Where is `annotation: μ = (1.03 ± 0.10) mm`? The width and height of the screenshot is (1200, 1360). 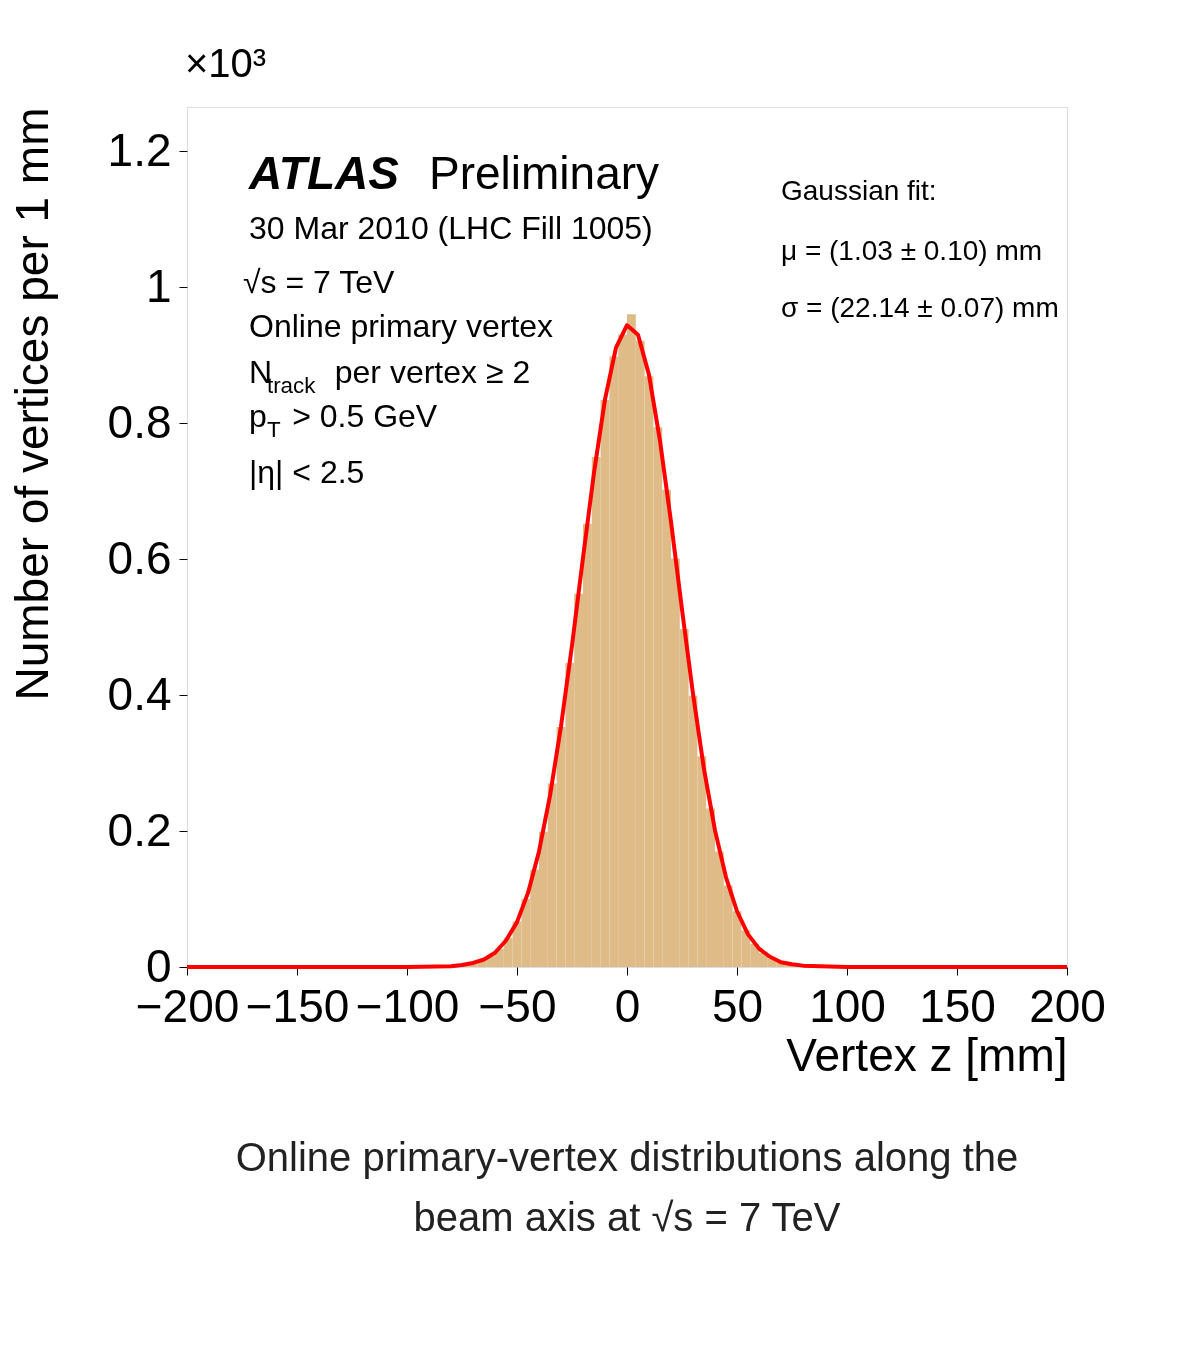 annotation: μ = (1.03 ± 0.10) mm is located at coordinates (912, 250).